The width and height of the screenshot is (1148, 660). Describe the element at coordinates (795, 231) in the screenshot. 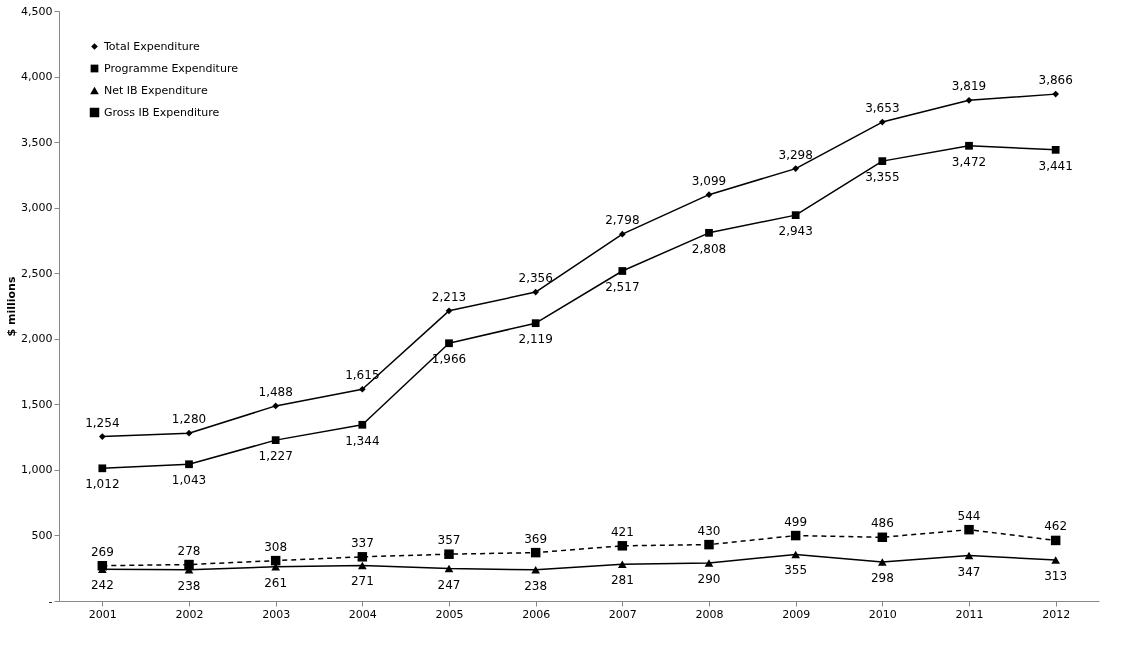

I see `data-label: 2,943` at that location.